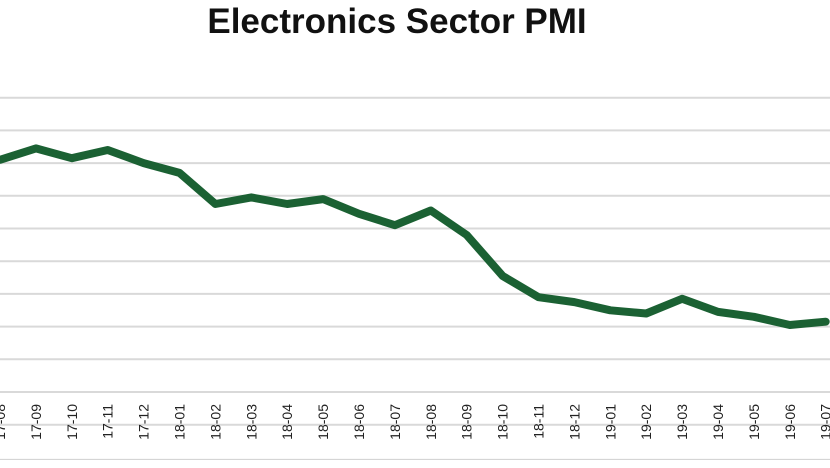  I want to click on chart-title: Electronics Sector PMI, so click(397, 21).